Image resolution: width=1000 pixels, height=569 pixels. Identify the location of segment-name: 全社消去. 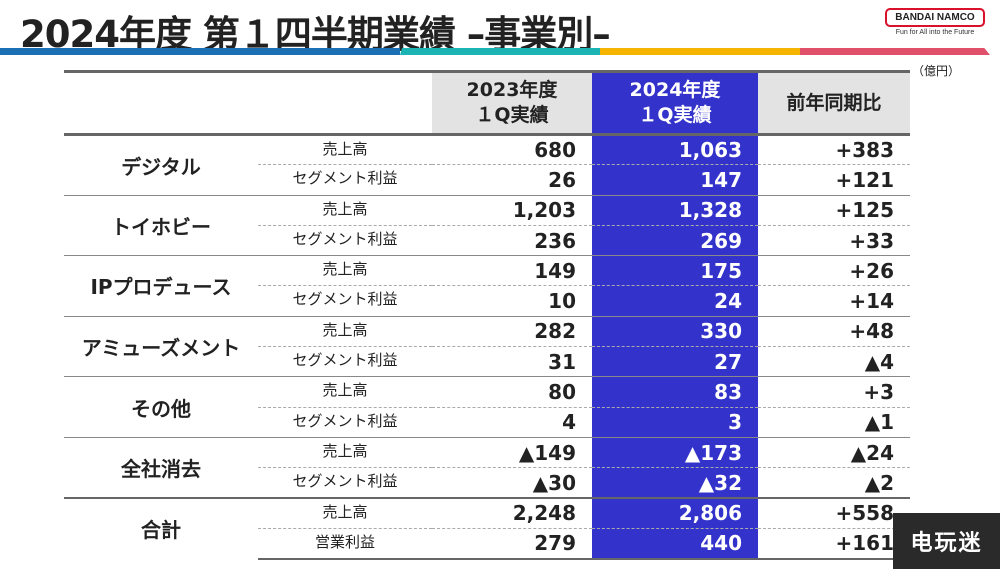
(161, 467).